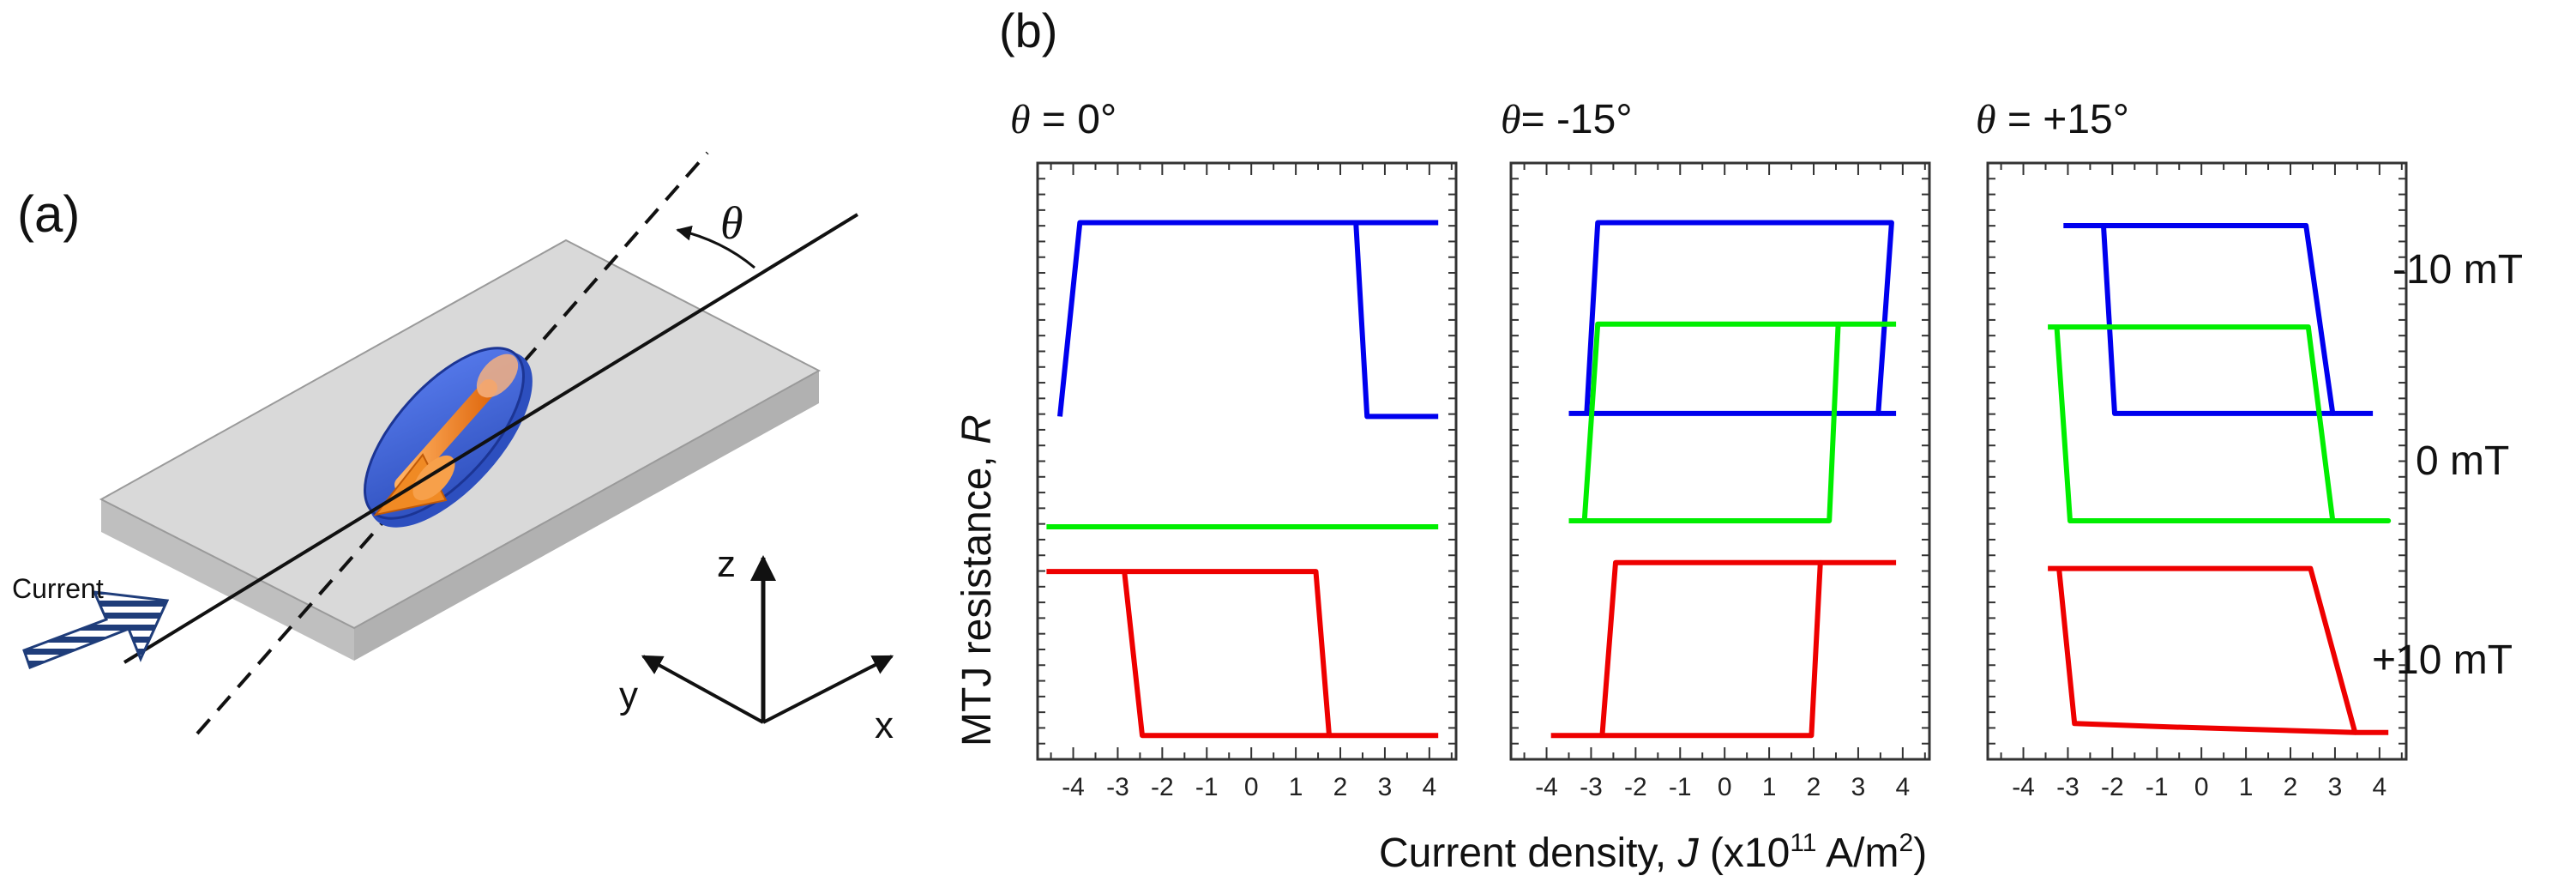  Describe the element at coordinates (977, 595) in the screenshot. I see `y-axis-title-text: MTJ resistance,` at that location.